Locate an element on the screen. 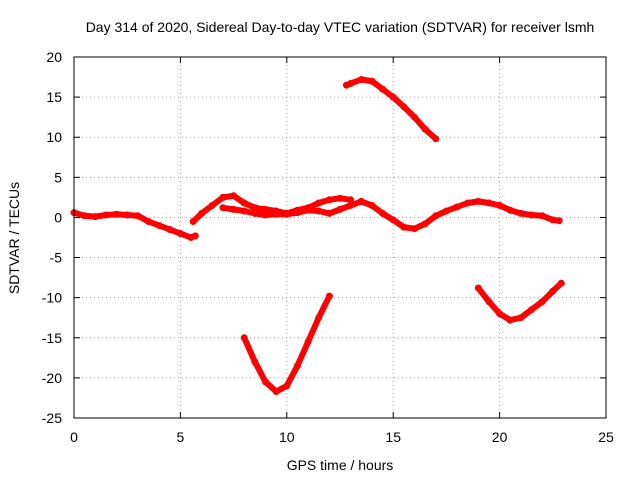  y-tick-label: 15 is located at coordinates (54, 97).